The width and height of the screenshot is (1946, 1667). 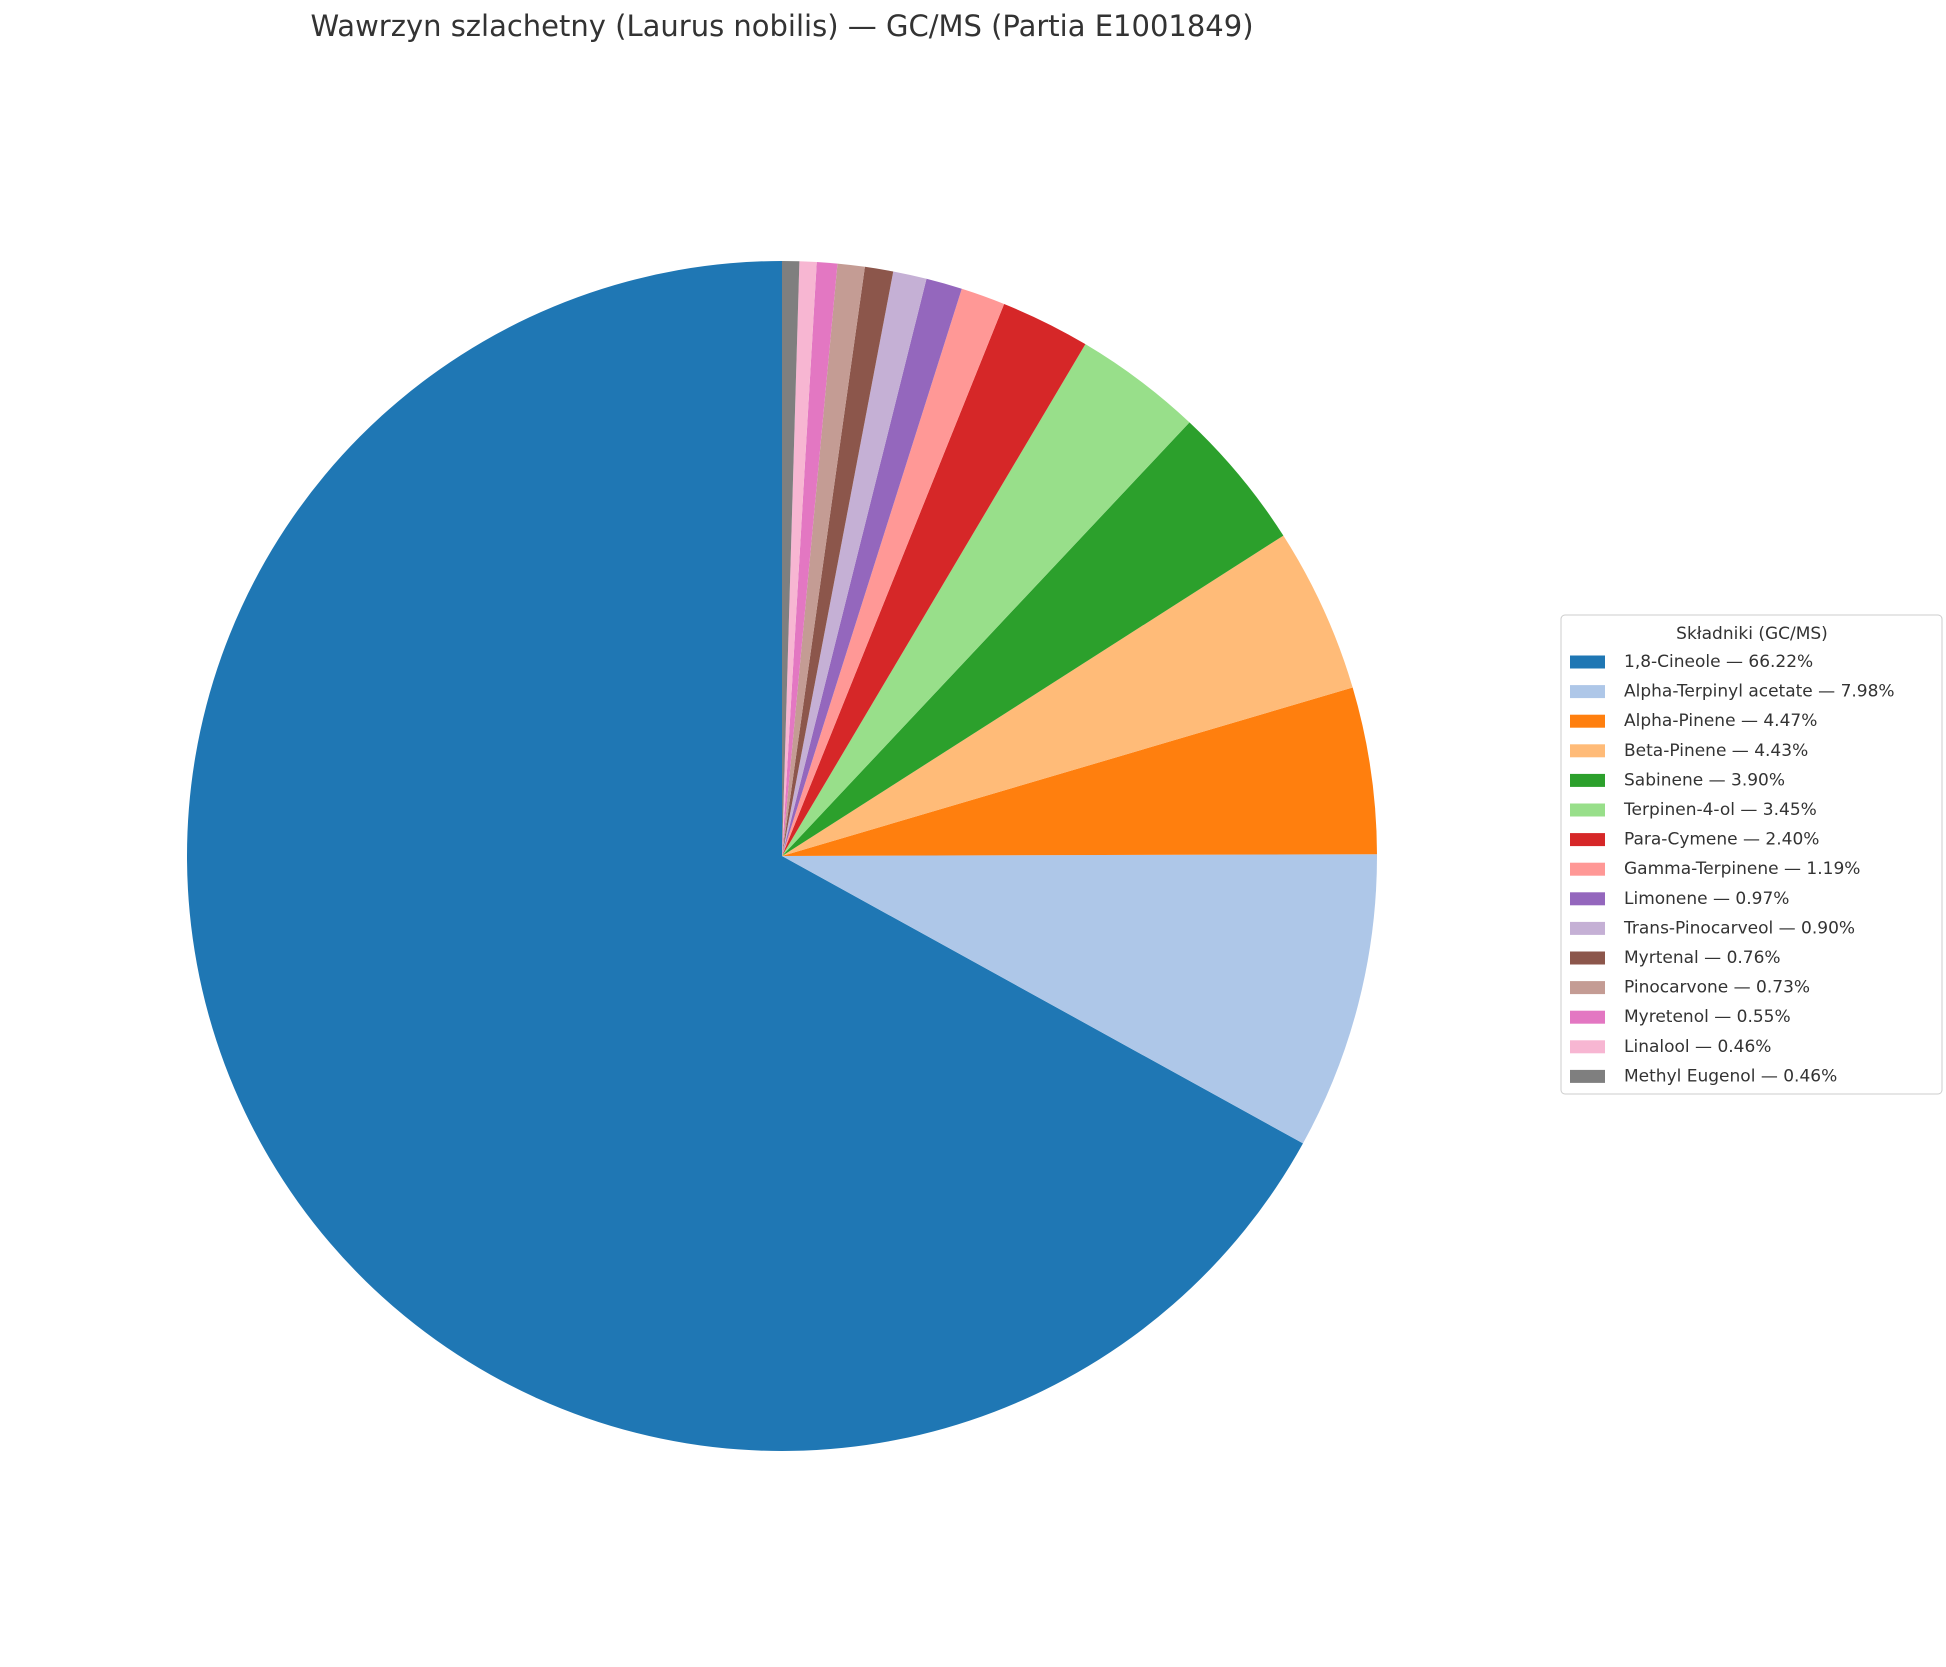 I want to click on legend-label: Alpha-Terpinyl acetate — 7.98%, so click(x=1759, y=692).